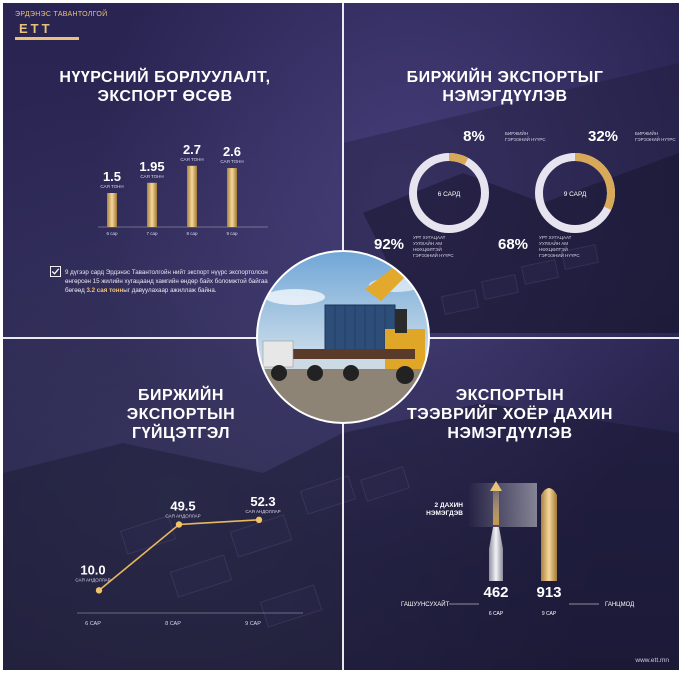 The width and height of the screenshot is (682, 676). Describe the element at coordinates (444, 513) in the screenshot. I see `double-label-line2: НЭМЭГДЭВ` at that location.